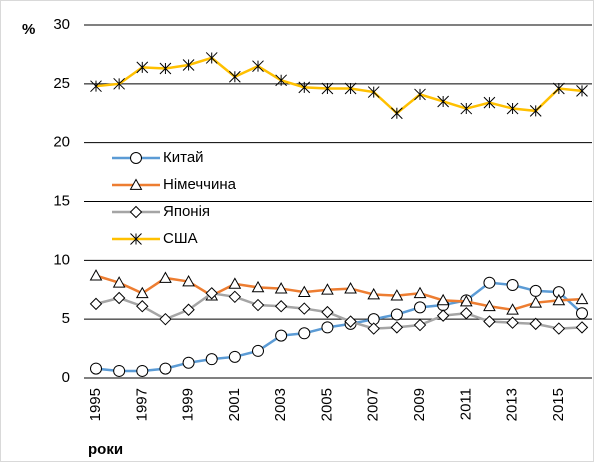  Describe the element at coordinates (280, 404) in the screenshot. I see `x-tick-label: 2003` at that location.